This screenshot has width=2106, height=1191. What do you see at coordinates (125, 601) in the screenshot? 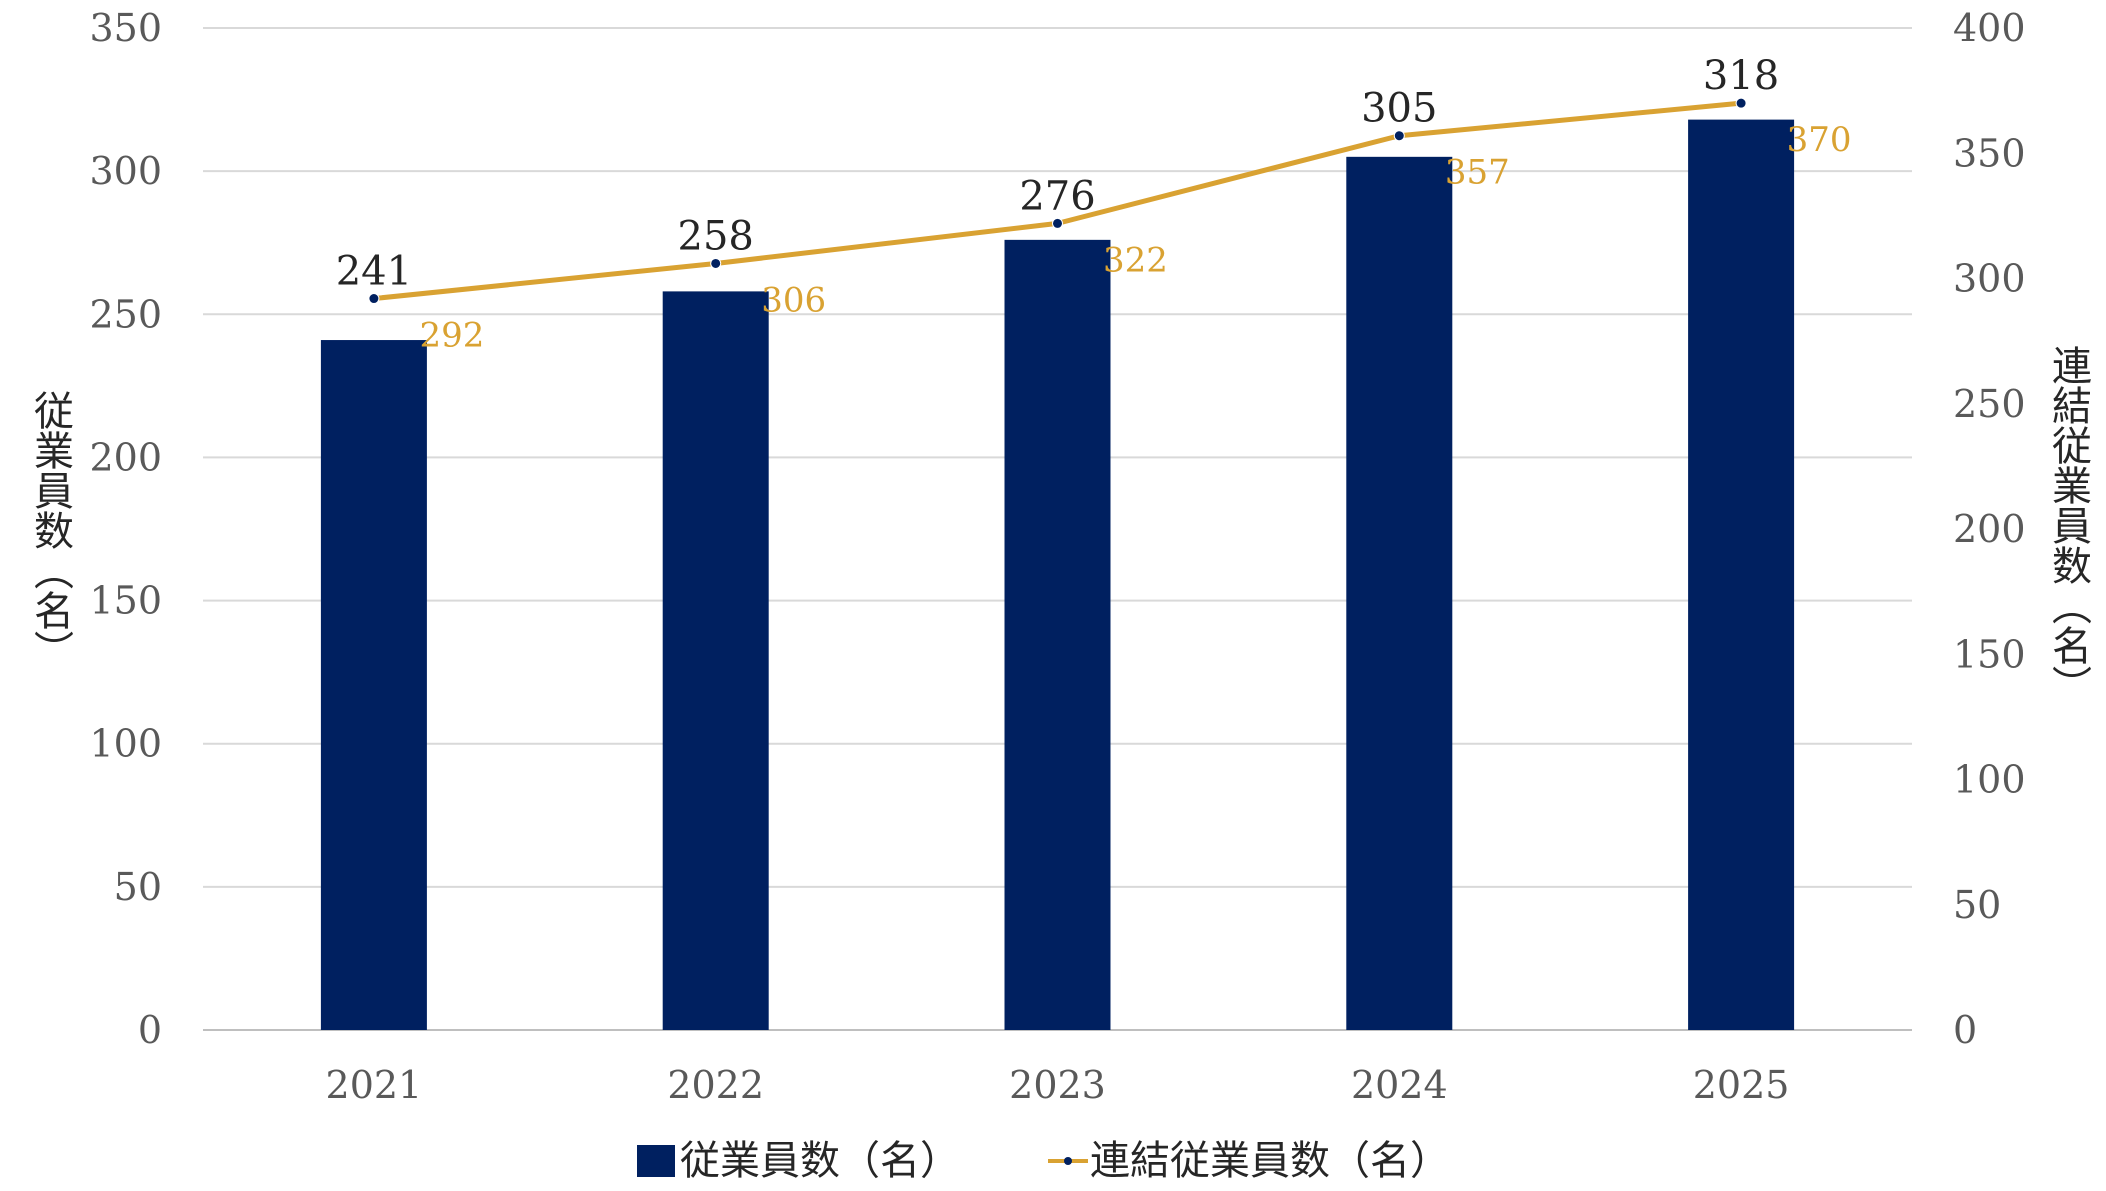
I see `left-tick-label: 150` at bounding box center [125, 601].